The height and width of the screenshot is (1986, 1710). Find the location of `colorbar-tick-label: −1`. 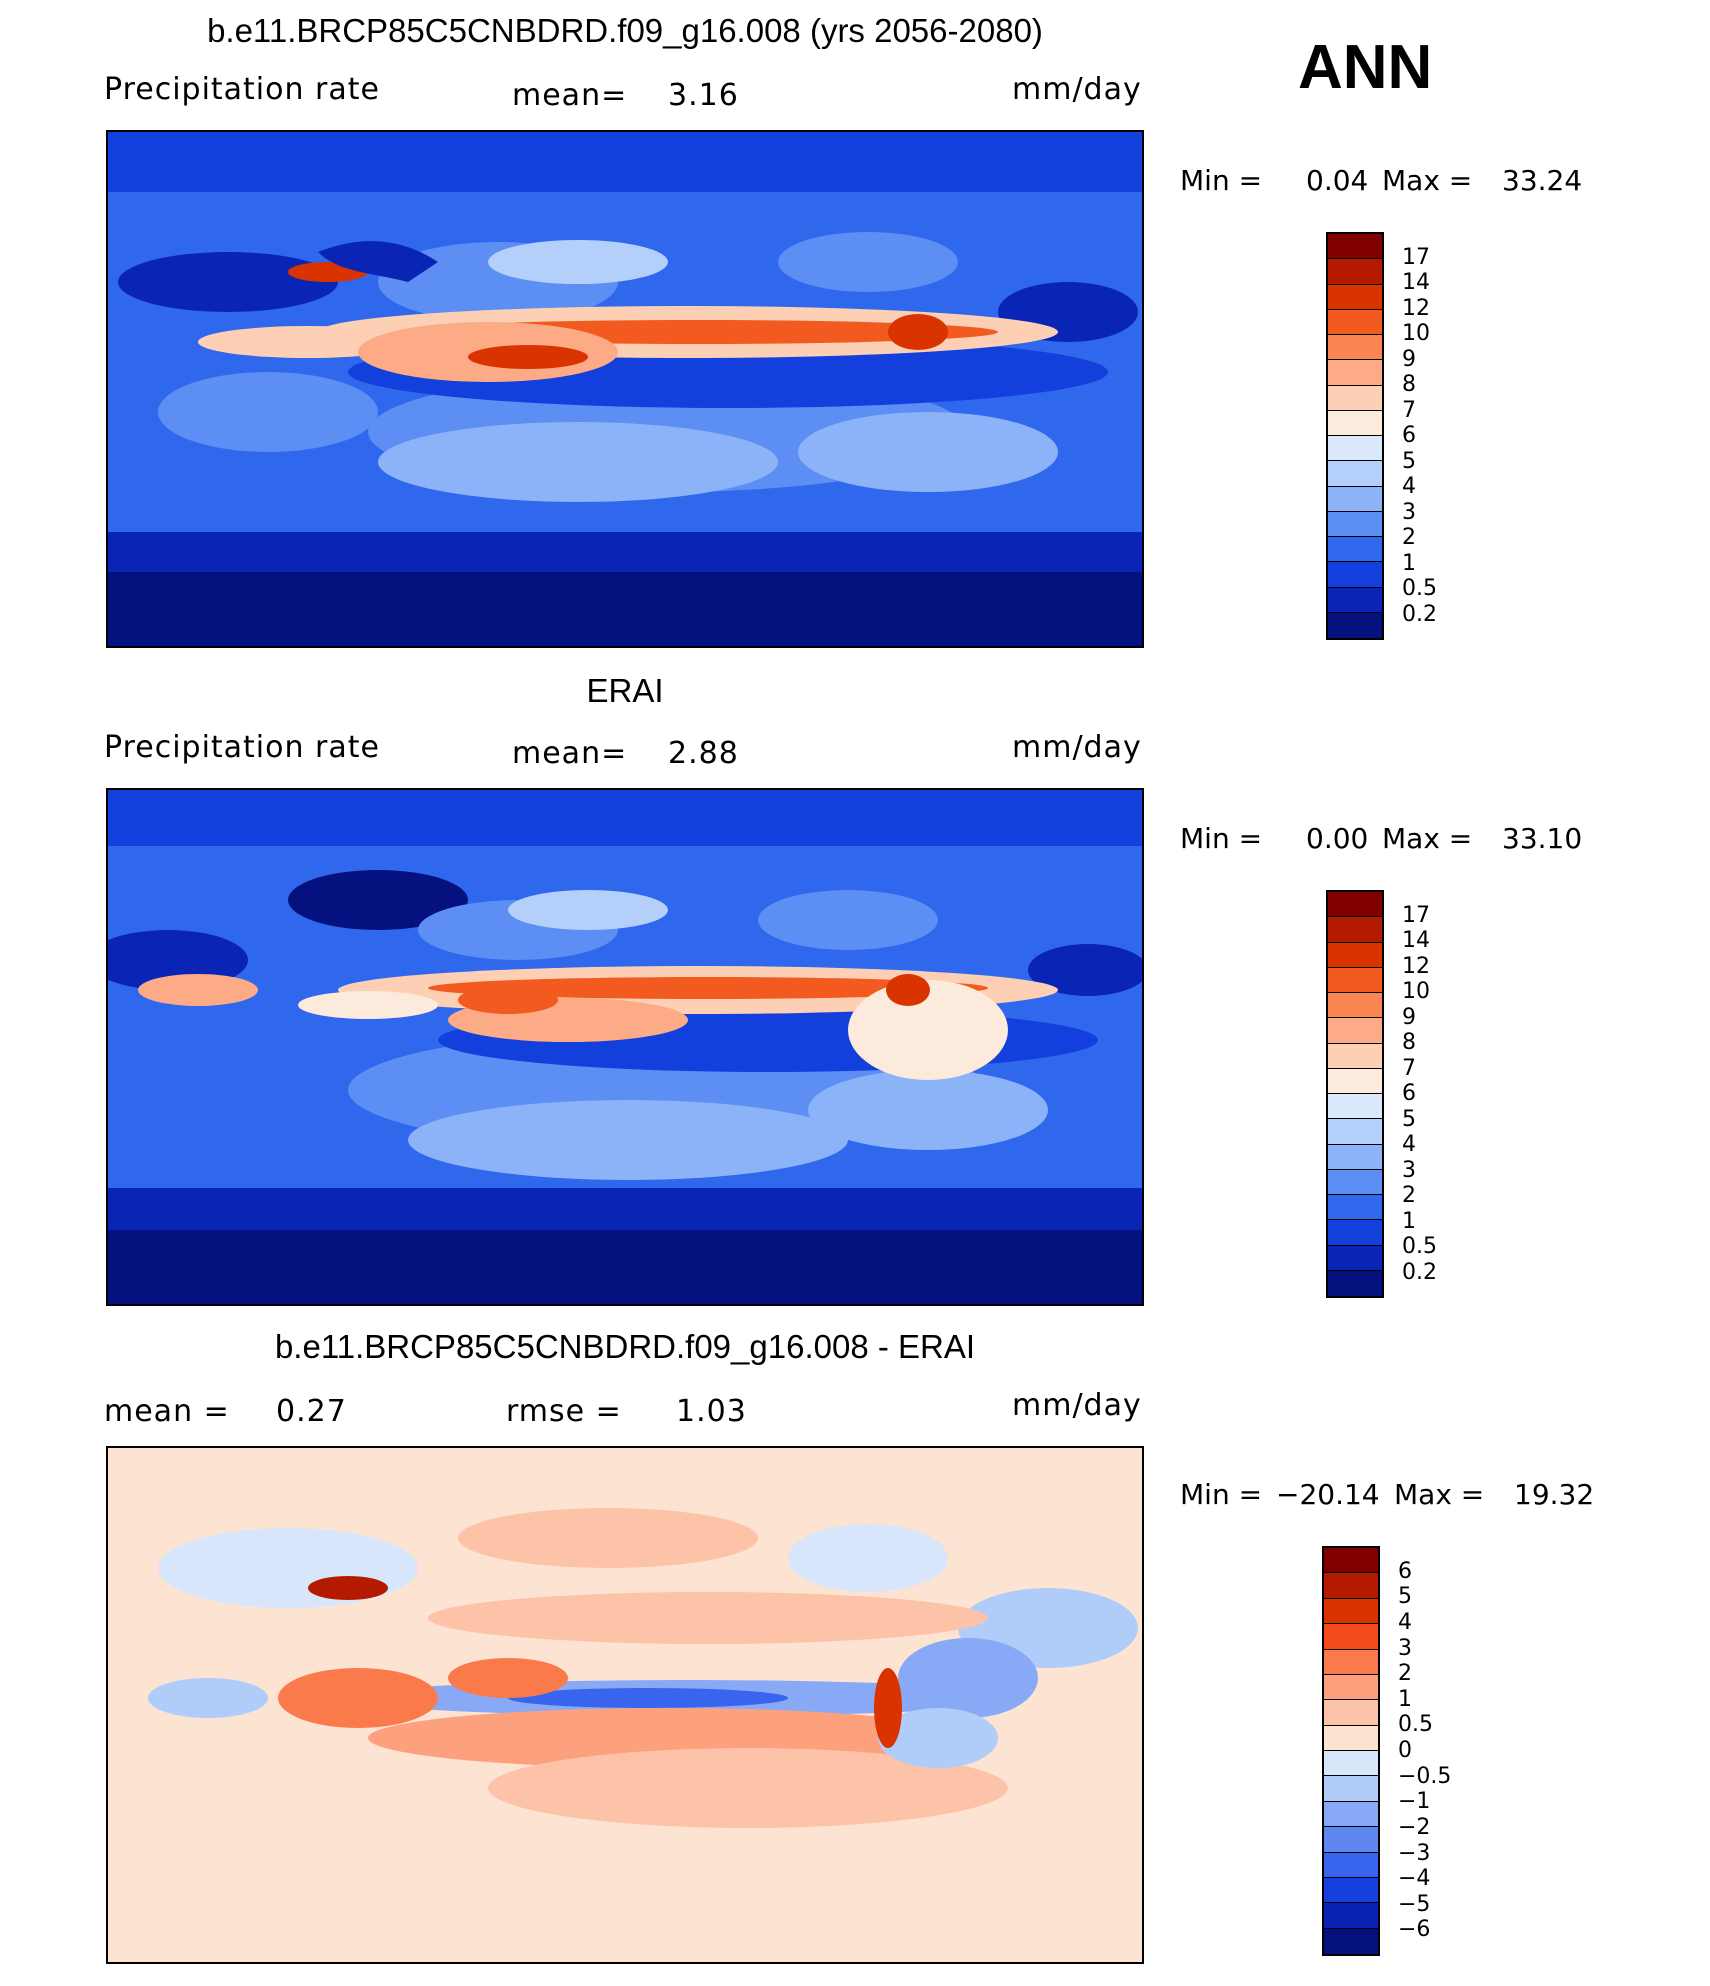

colorbar-tick-label: −1 is located at coordinates (1414, 1802).